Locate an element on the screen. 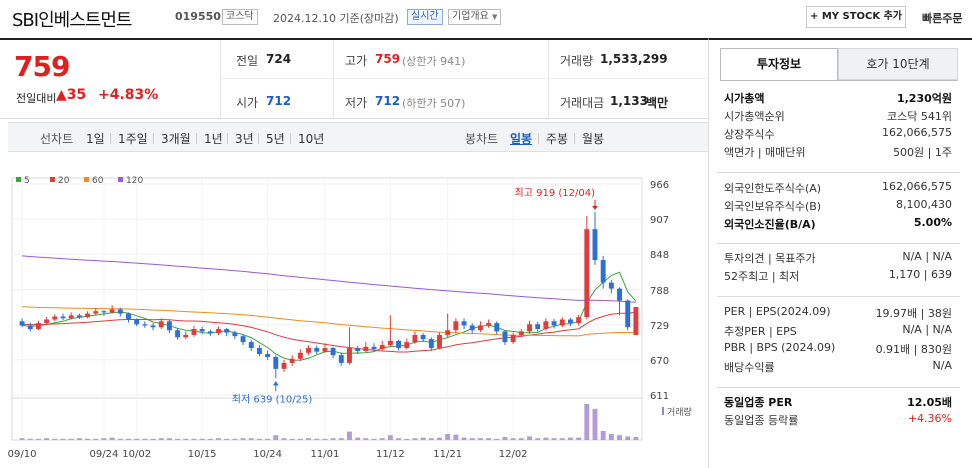 The image size is (972, 468). period-10y: 10년 is located at coordinates (311, 139).